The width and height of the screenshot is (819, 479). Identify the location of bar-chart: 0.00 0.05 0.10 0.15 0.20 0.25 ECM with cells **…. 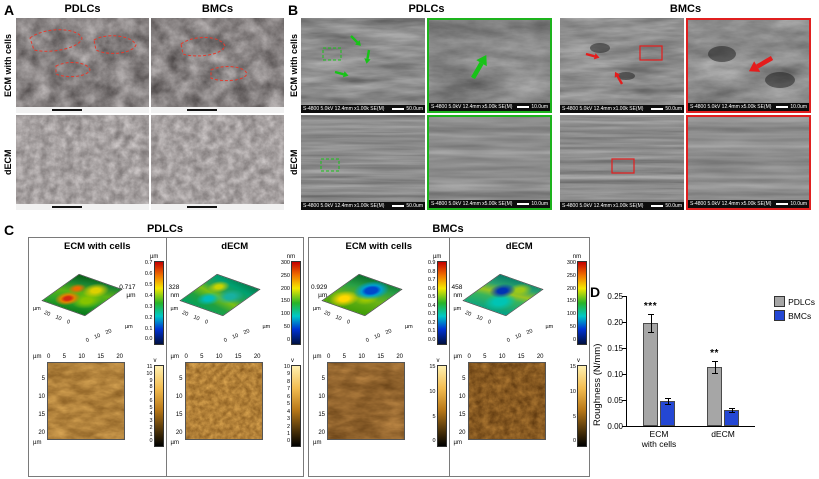
(681, 370).